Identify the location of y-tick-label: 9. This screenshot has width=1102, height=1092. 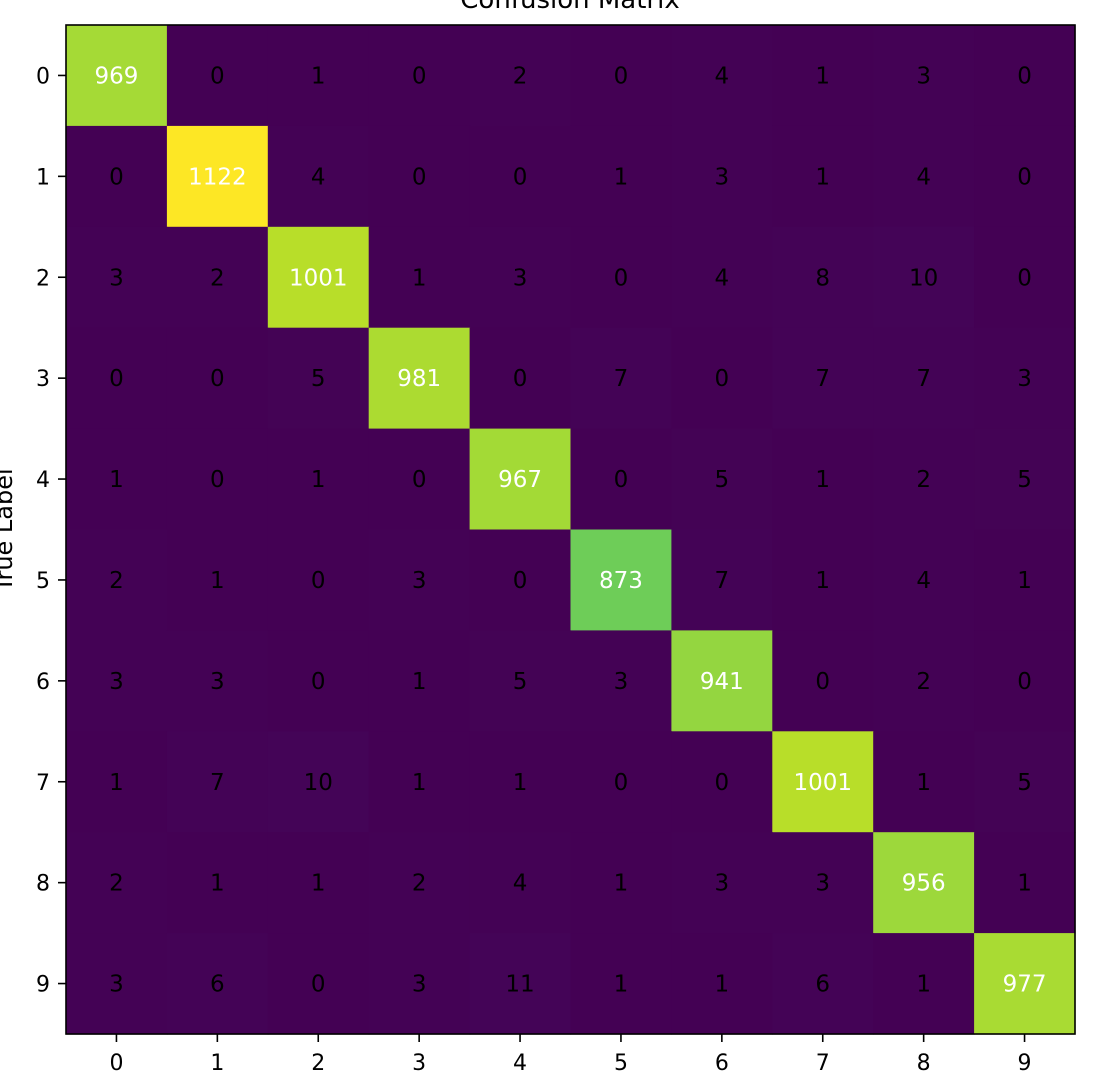
(43, 985).